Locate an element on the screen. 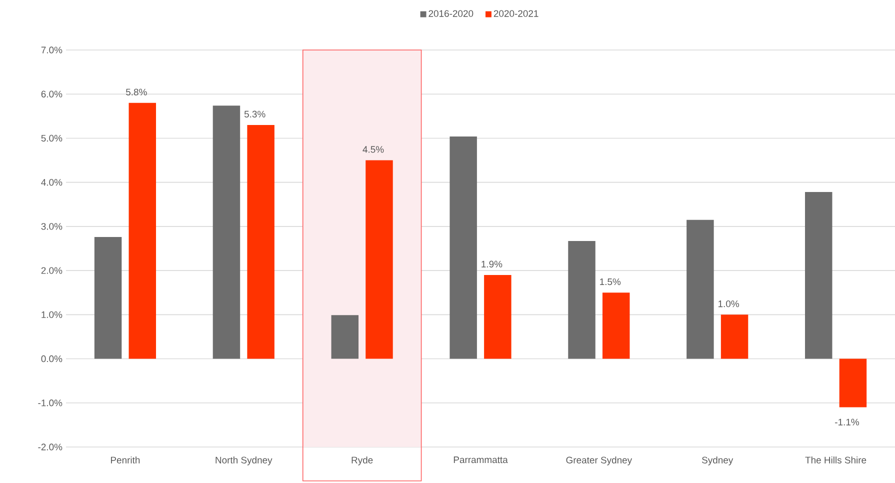  data-label: 4.5% is located at coordinates (373, 149).